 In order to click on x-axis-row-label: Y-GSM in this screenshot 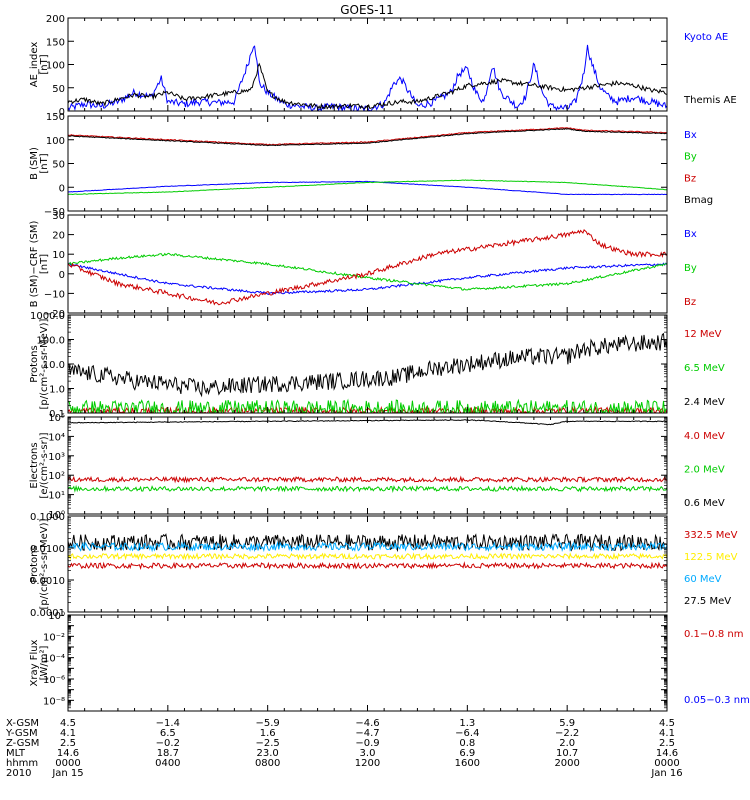, I will do `click(21, 733)`.